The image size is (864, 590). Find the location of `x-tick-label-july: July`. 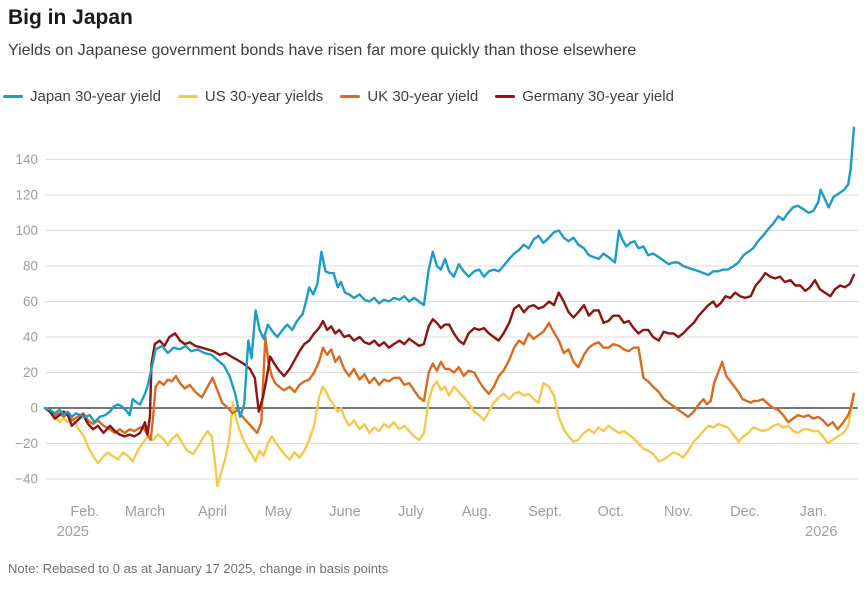

x-tick-label-july: July is located at coordinates (411, 512).